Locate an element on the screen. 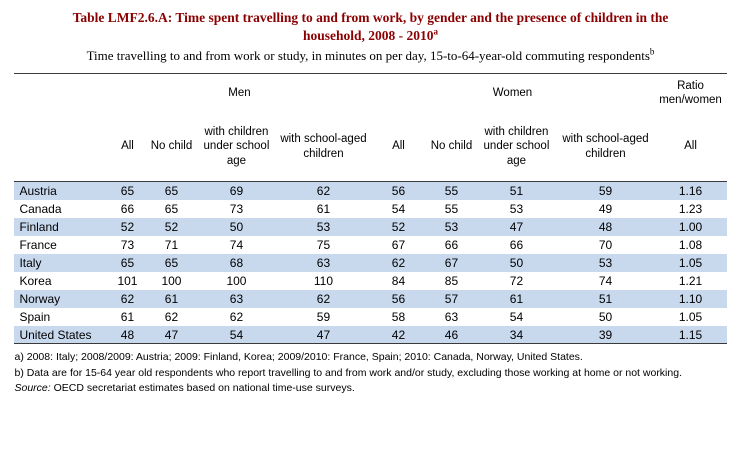 This screenshot has height=450, width=741. country-column-header is located at coordinates (61, 92).